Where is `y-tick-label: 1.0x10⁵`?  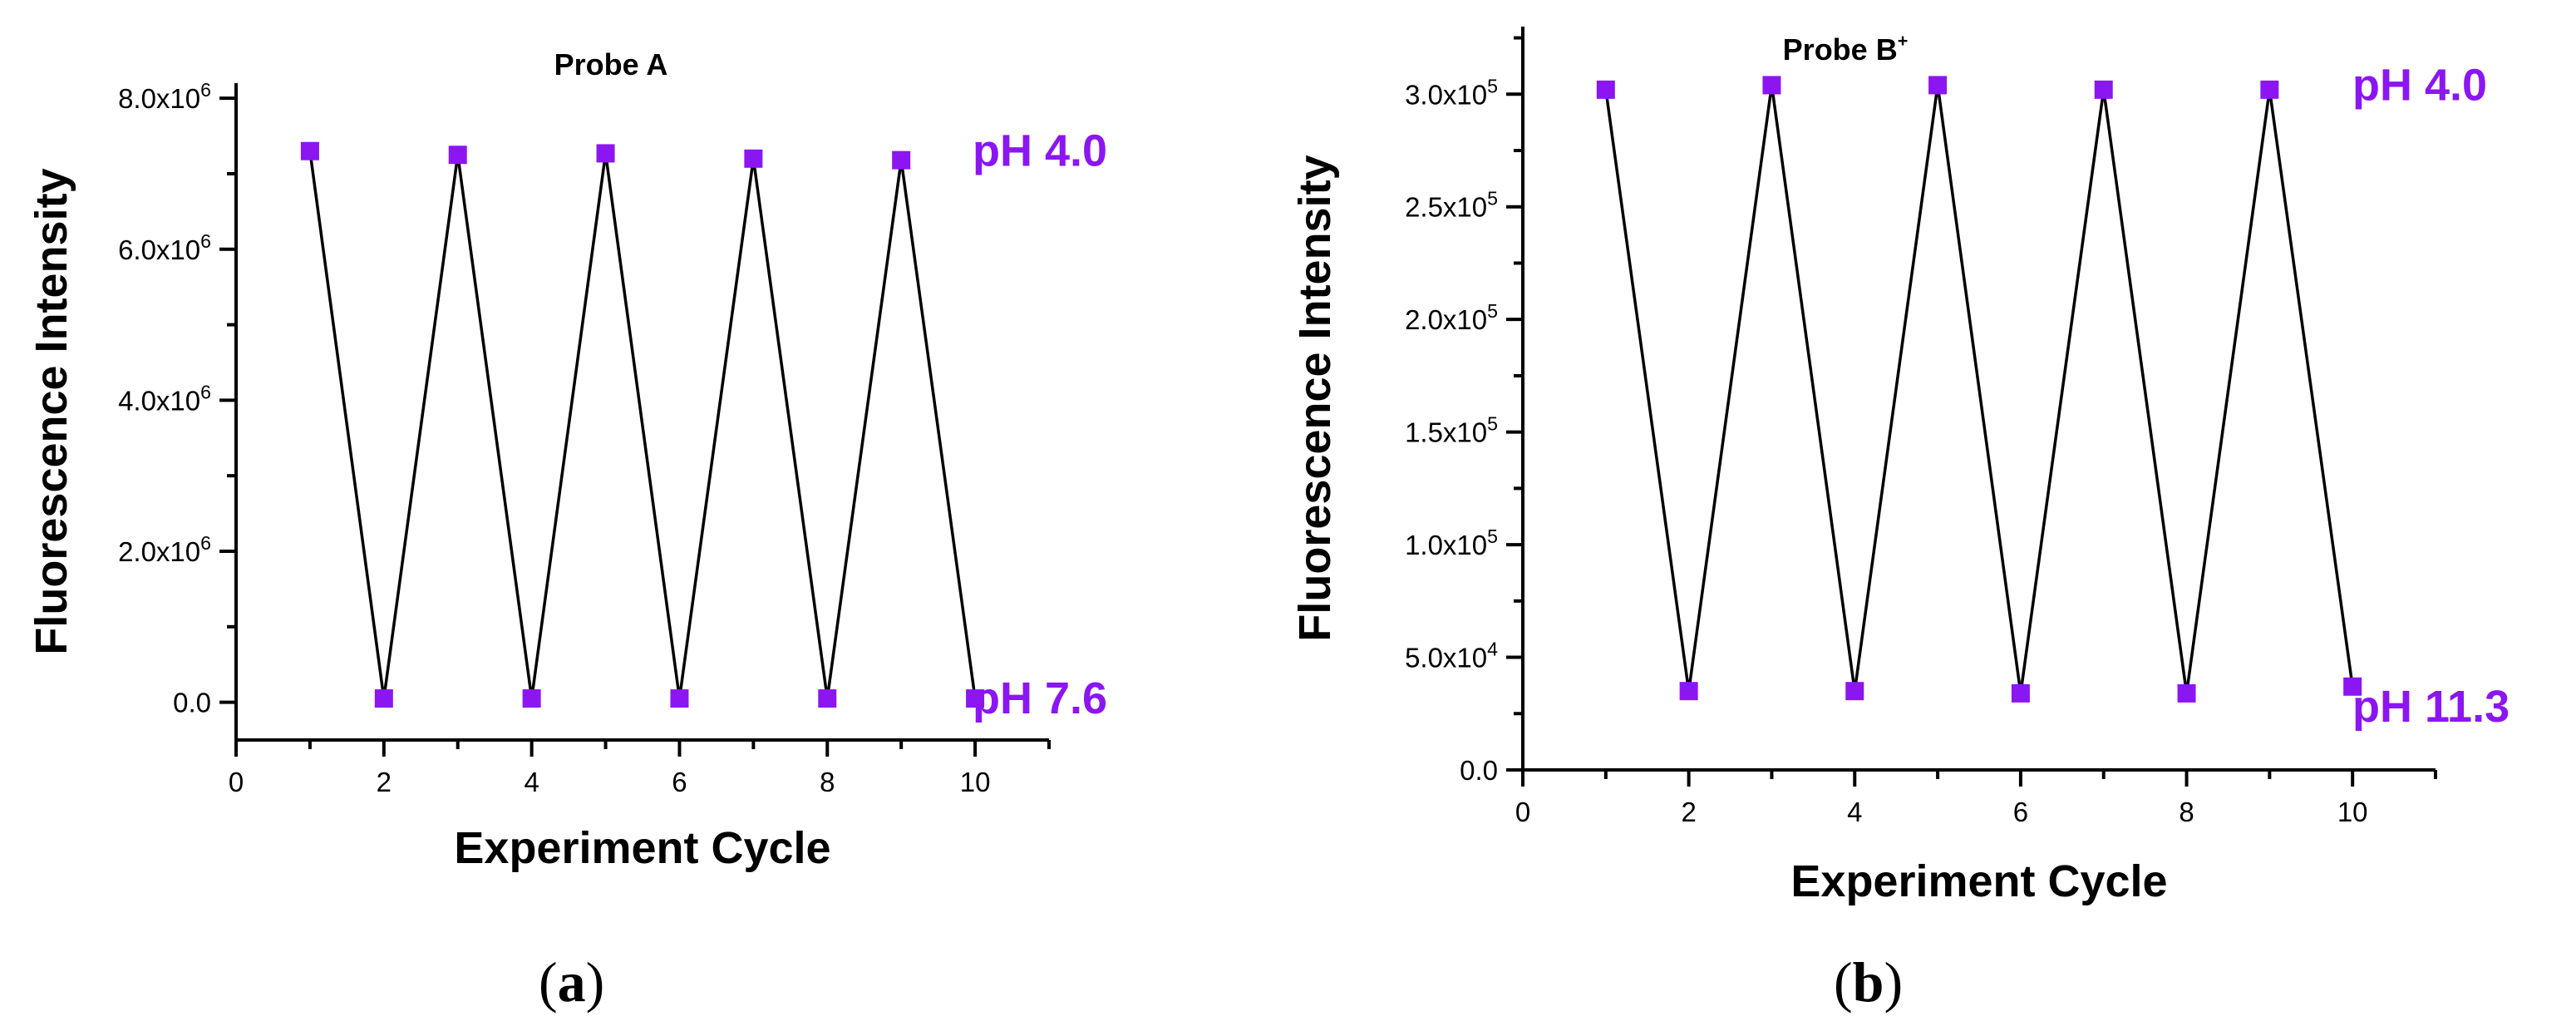 y-tick-label: 1.0x10⁵ is located at coordinates (1451, 542).